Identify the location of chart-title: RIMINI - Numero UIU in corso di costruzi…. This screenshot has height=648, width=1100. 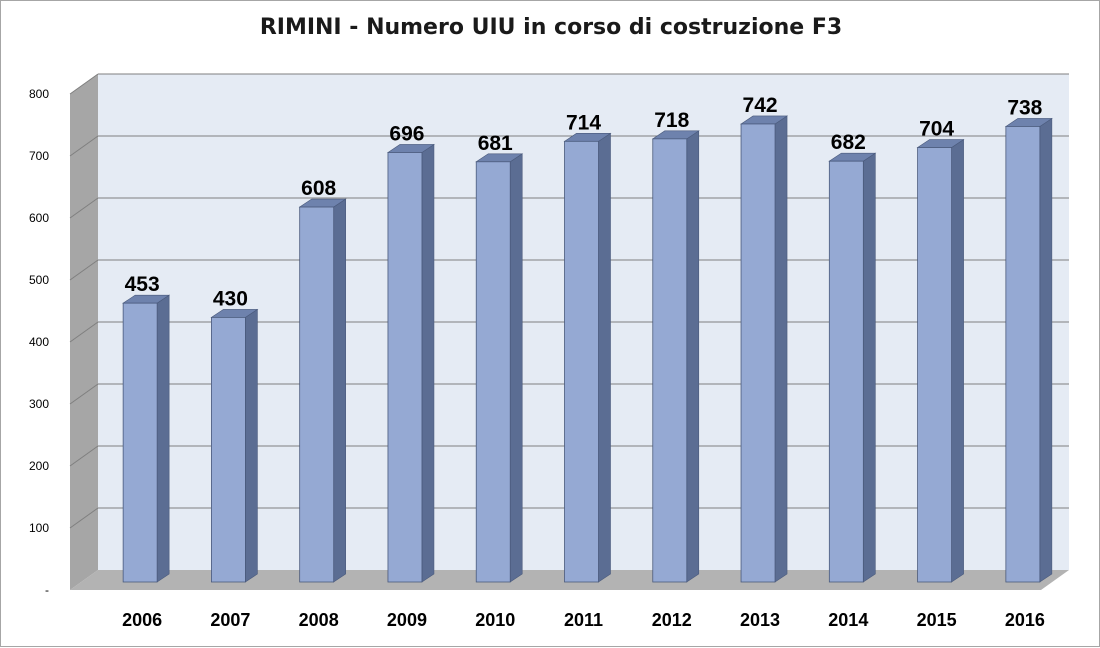
(551, 27).